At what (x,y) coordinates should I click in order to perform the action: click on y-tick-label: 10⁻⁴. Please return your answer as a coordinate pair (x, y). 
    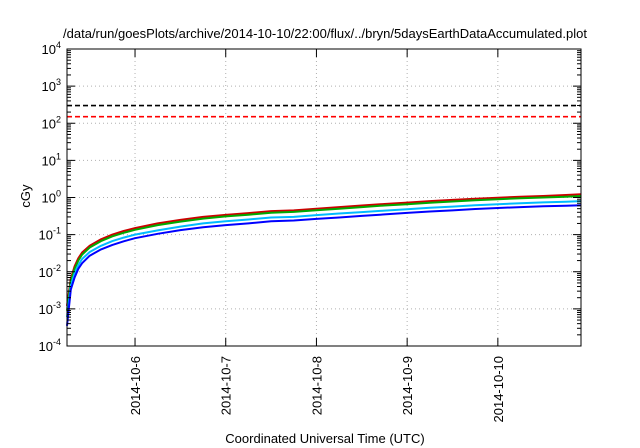
    Looking at the image, I should click on (50, 345).